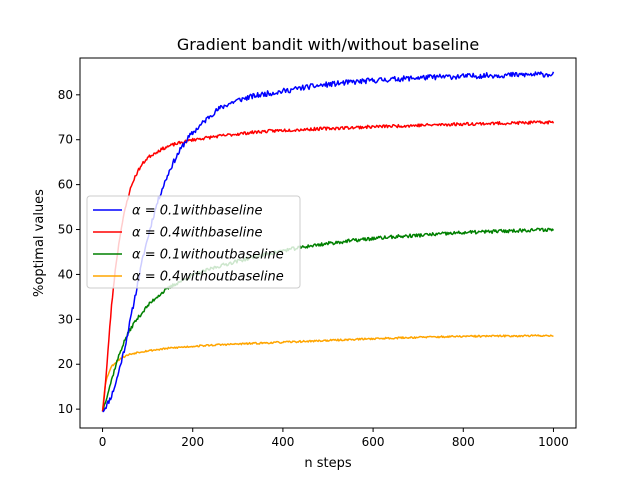 The width and height of the screenshot is (640, 480). What do you see at coordinates (65, 230) in the screenshot?
I see `y-tick-label: 50` at bounding box center [65, 230].